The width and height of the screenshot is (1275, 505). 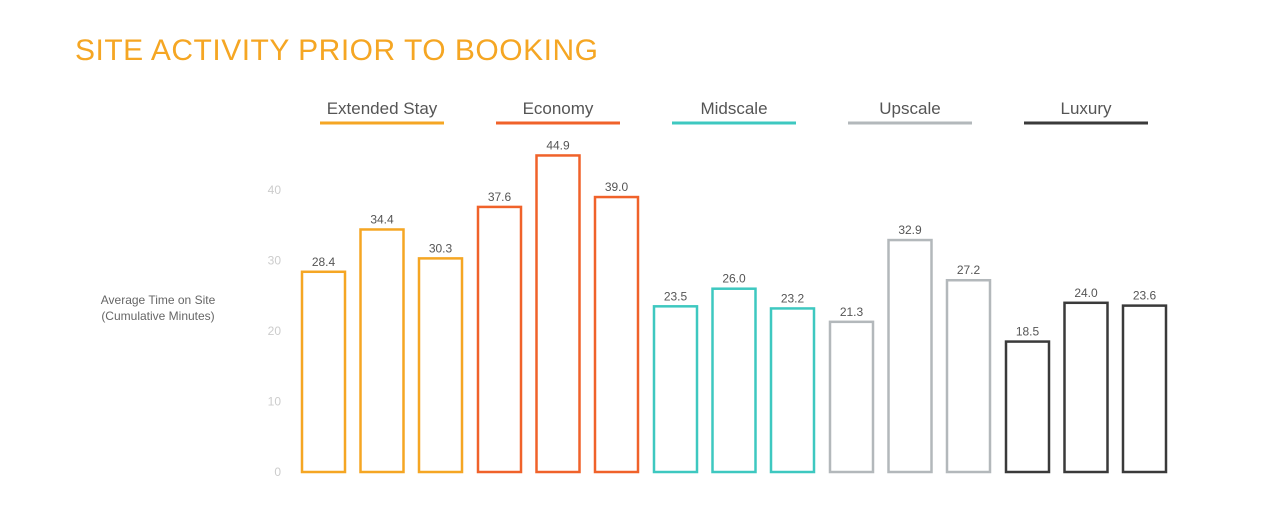 I want to click on legend-label-economy: Economy, so click(x=558, y=108).